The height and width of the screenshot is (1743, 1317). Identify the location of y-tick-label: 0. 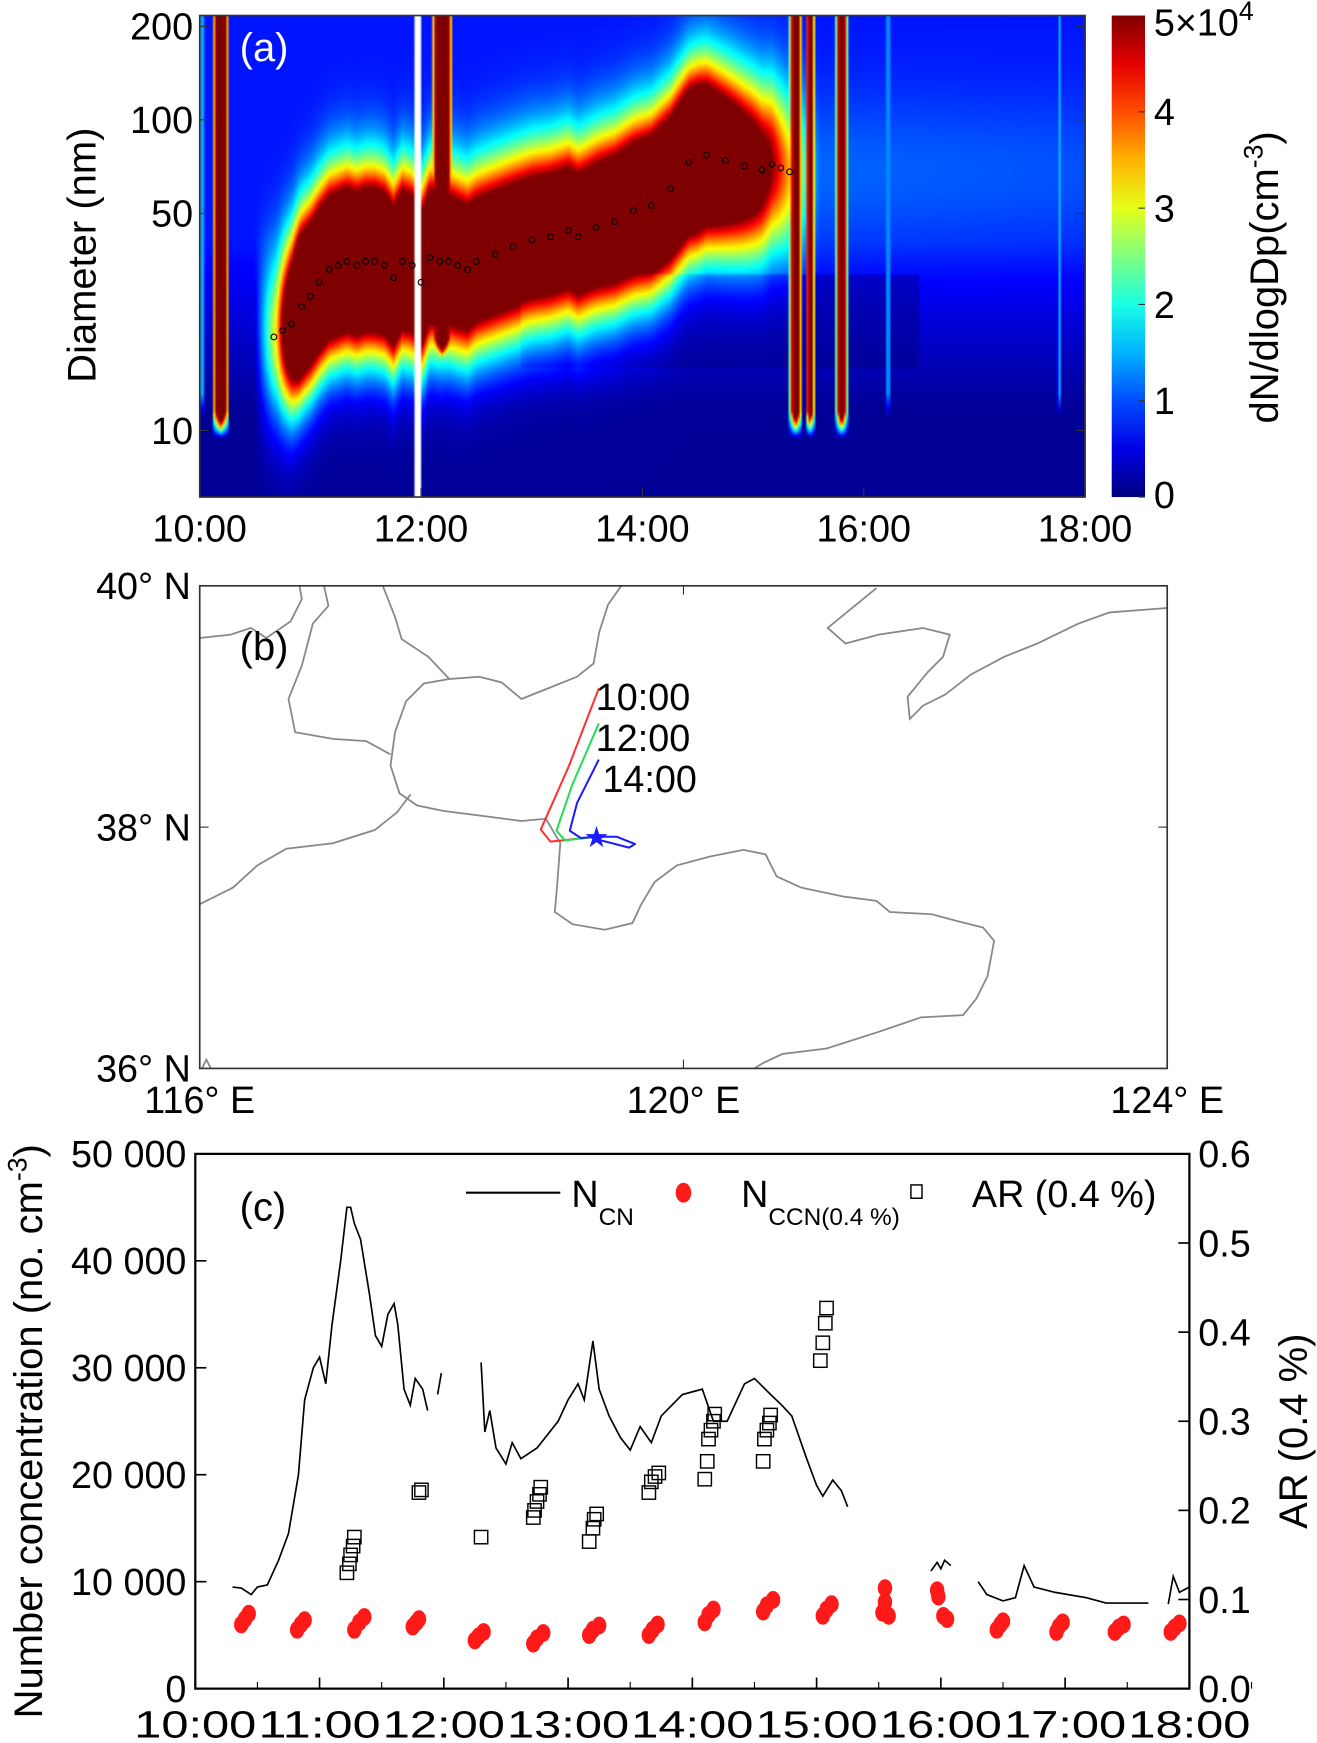
(175, 1689).